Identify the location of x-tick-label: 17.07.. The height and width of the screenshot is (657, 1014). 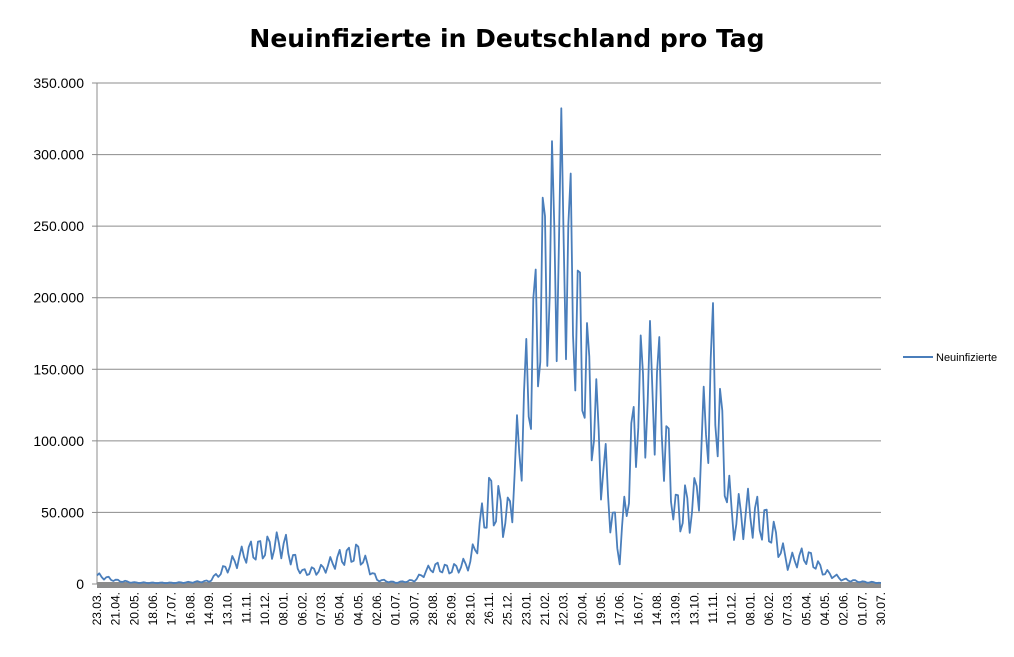
(172, 608).